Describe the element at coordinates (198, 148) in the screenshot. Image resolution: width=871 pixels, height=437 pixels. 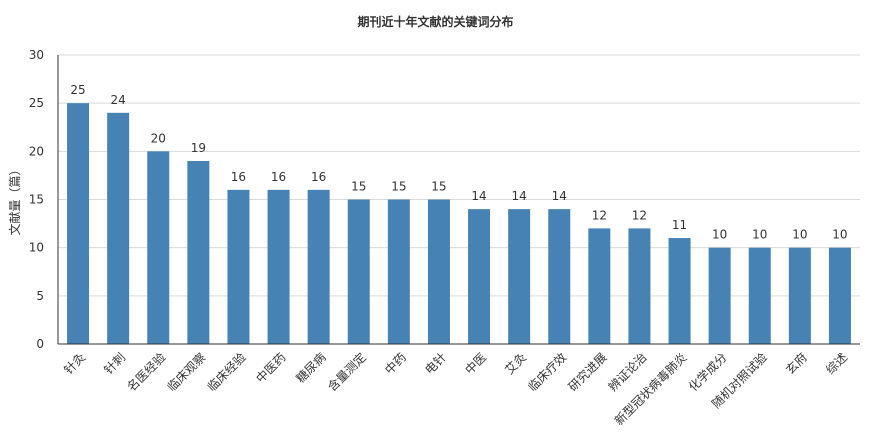
I see `data-label: 19` at that location.